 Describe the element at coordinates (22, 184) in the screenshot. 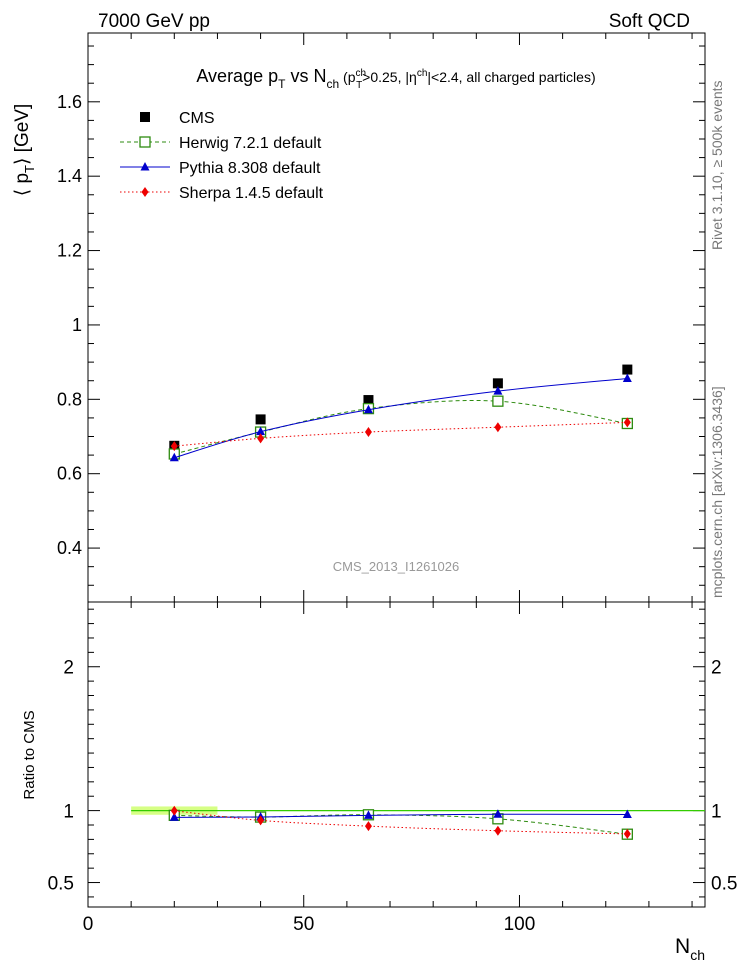

I see `ylabel-pre: ⟨ p` at that location.